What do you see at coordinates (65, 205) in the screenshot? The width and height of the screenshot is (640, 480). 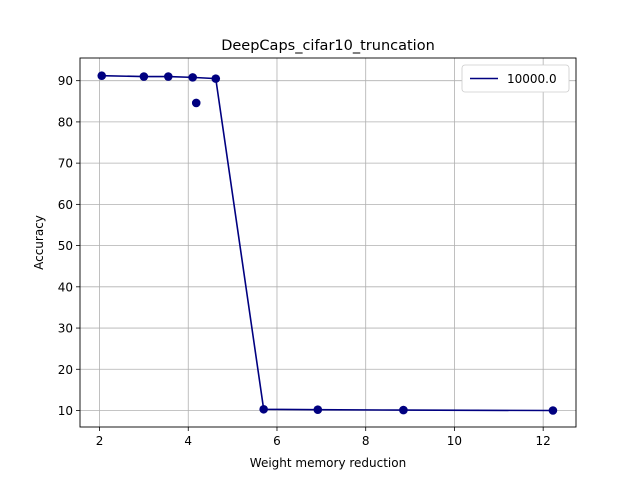 I see `y-tick-label: 60` at bounding box center [65, 205].